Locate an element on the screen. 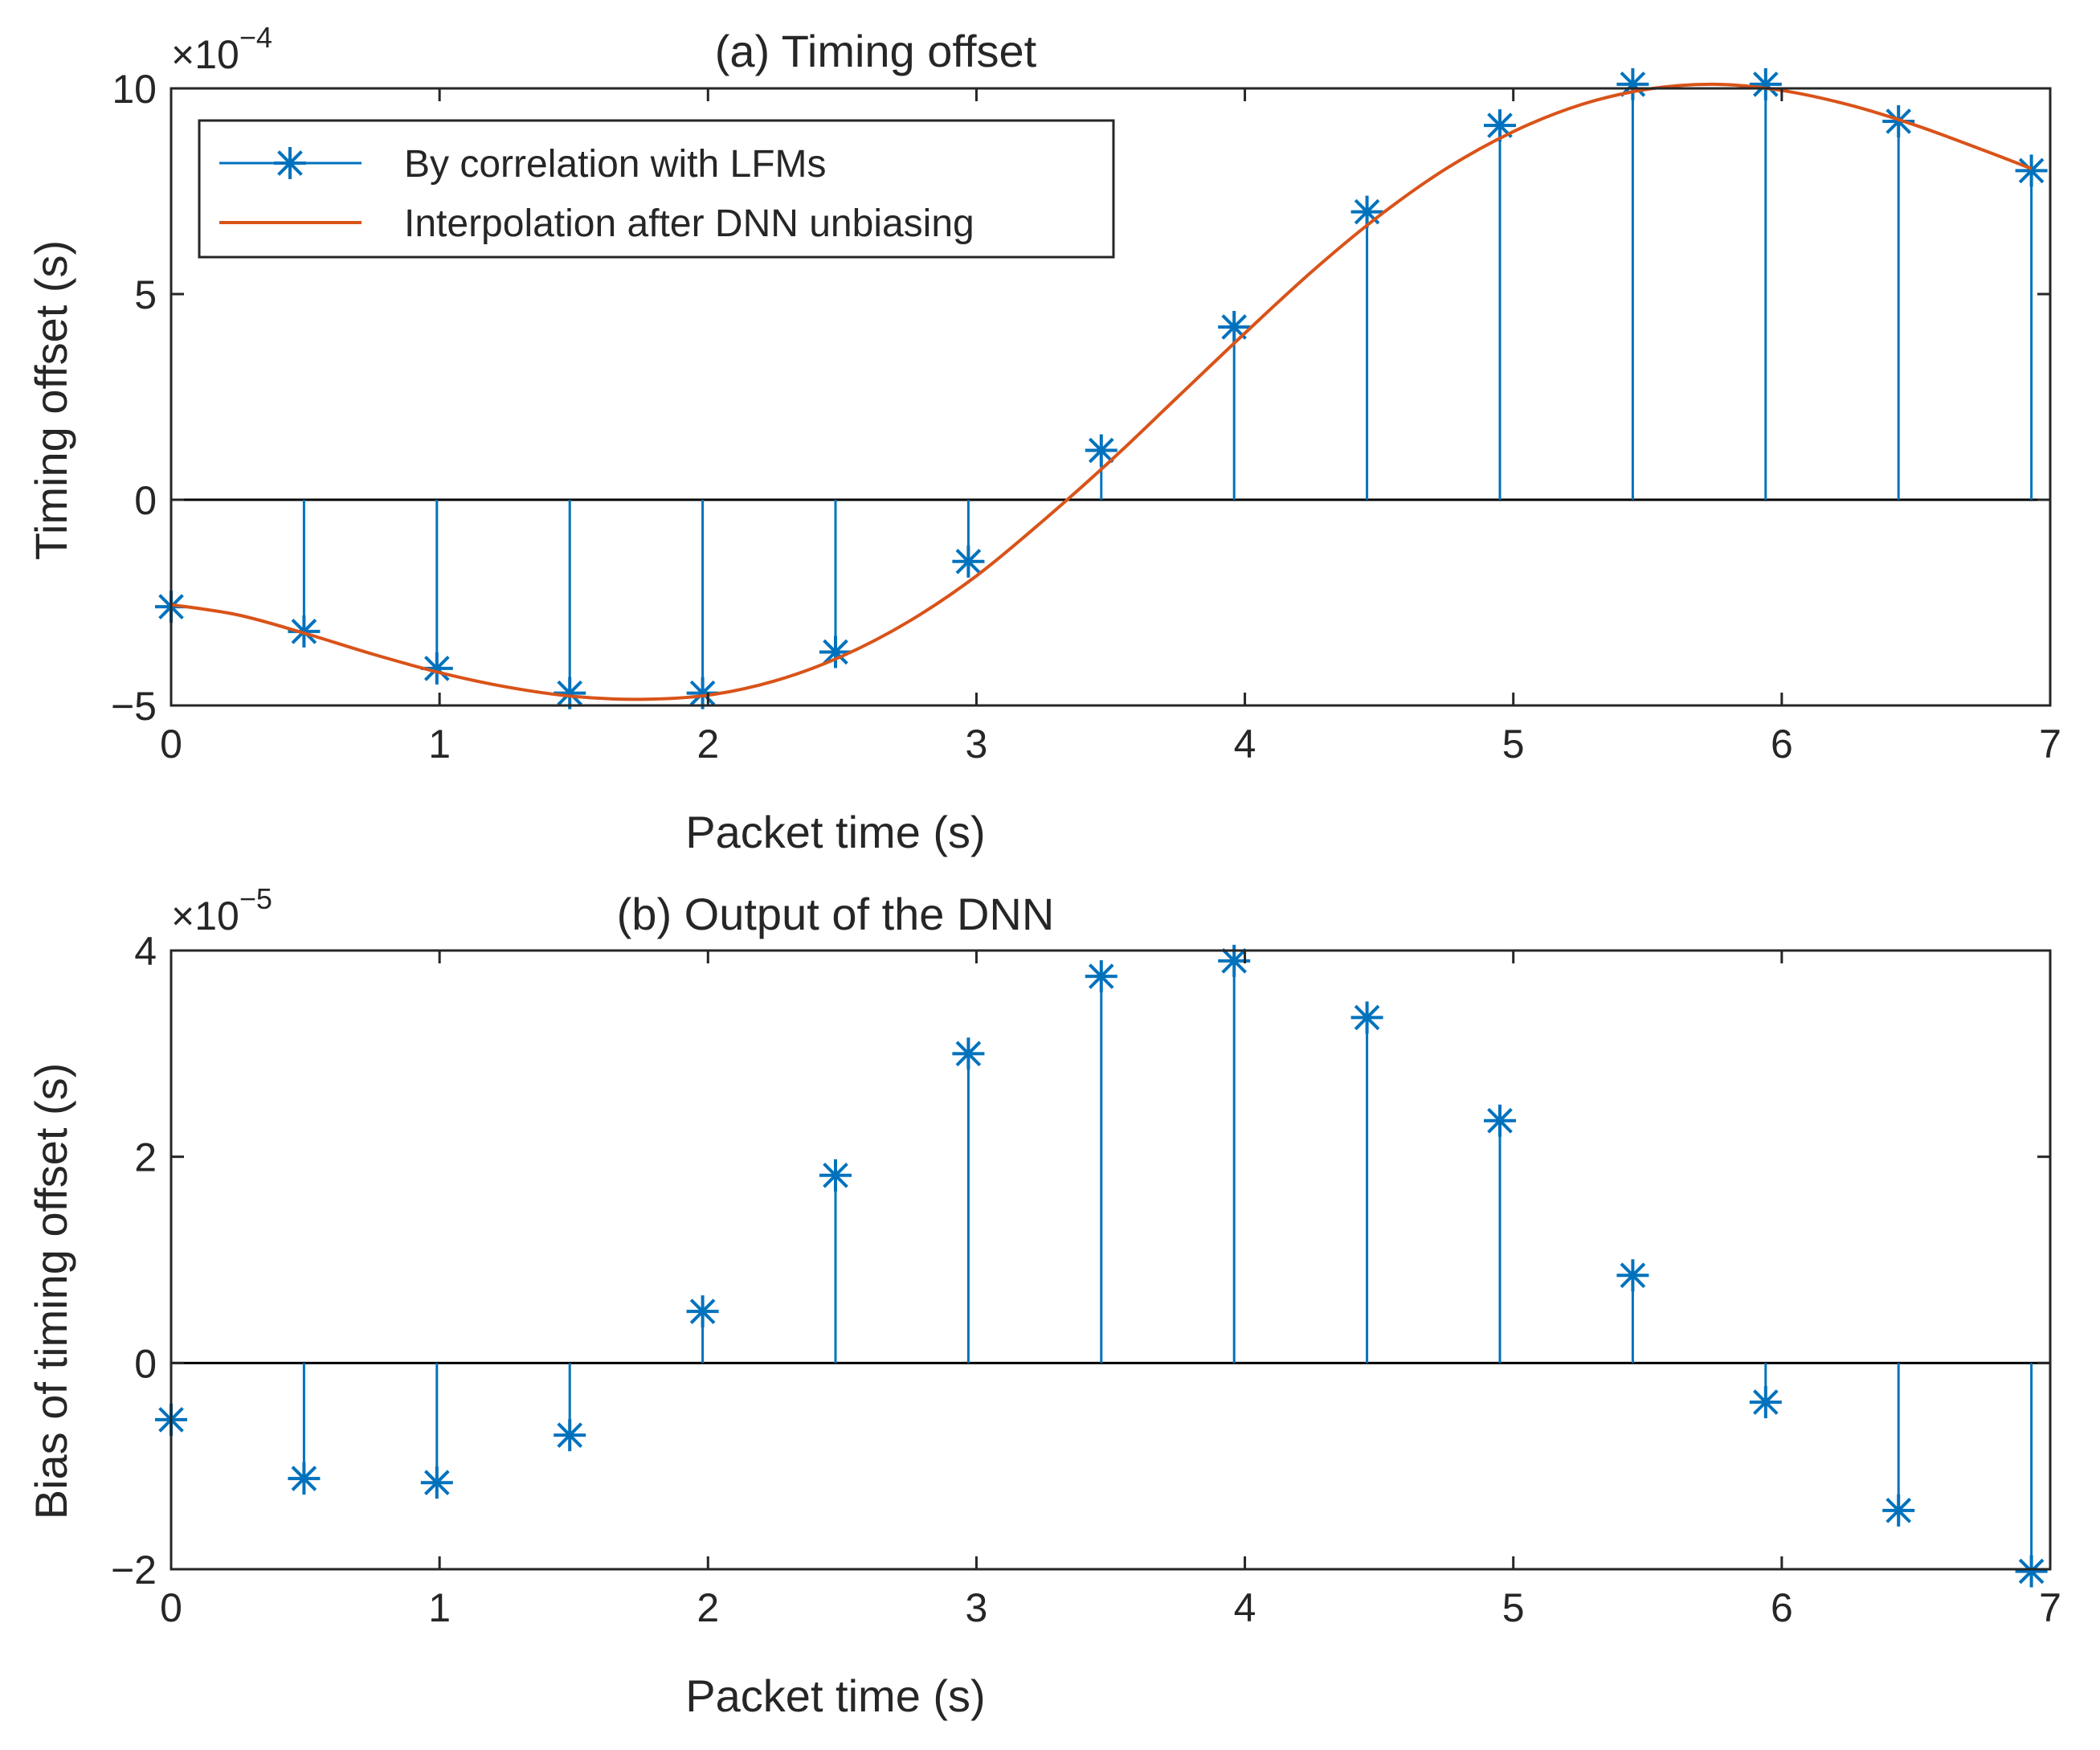 The image size is (2100, 1750). legend-asterisk-marker is located at coordinates (290, 163).